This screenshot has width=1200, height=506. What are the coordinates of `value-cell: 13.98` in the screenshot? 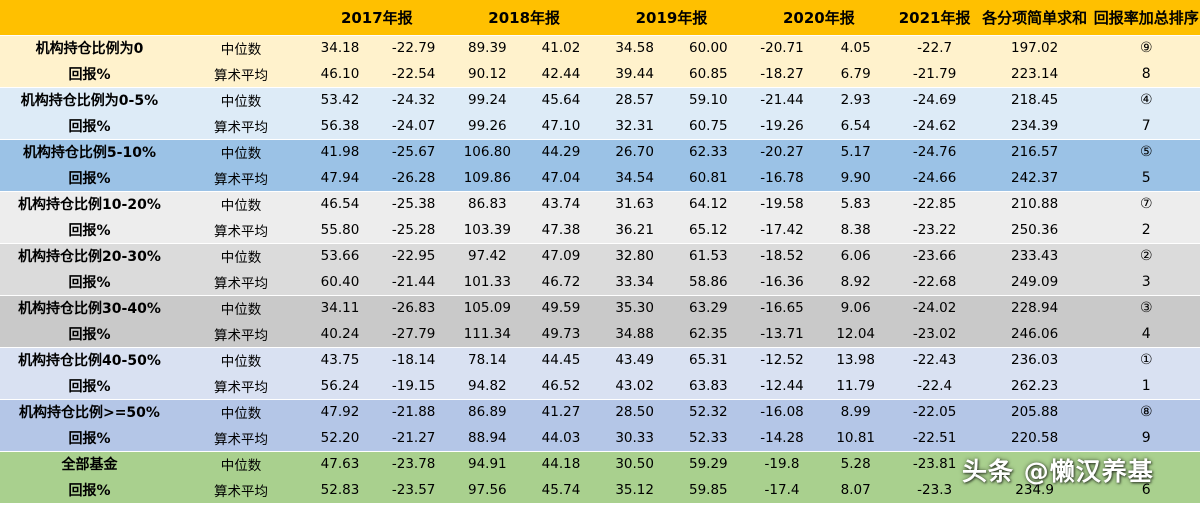 It's located at (855, 359).